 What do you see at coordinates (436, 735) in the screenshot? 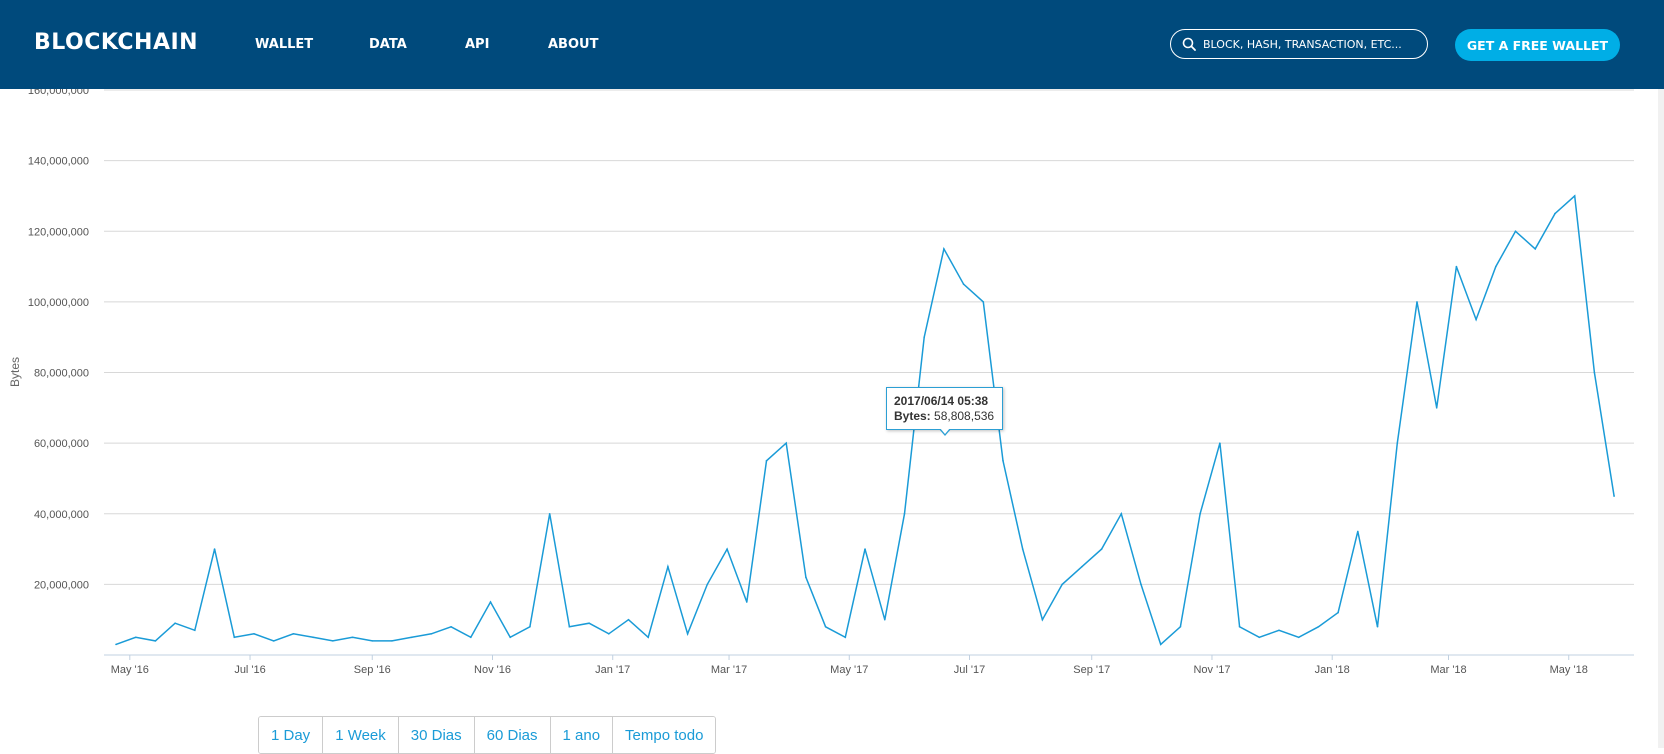
I see `range-30-days-button: 30 Dias` at bounding box center [436, 735].